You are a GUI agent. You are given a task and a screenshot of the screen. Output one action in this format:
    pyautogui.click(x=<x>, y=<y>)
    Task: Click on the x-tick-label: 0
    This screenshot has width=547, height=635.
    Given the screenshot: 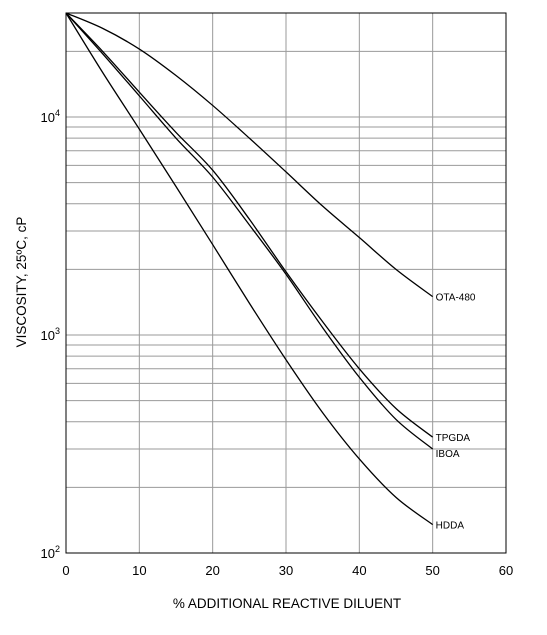 What is the action you would take?
    pyautogui.click(x=65, y=570)
    